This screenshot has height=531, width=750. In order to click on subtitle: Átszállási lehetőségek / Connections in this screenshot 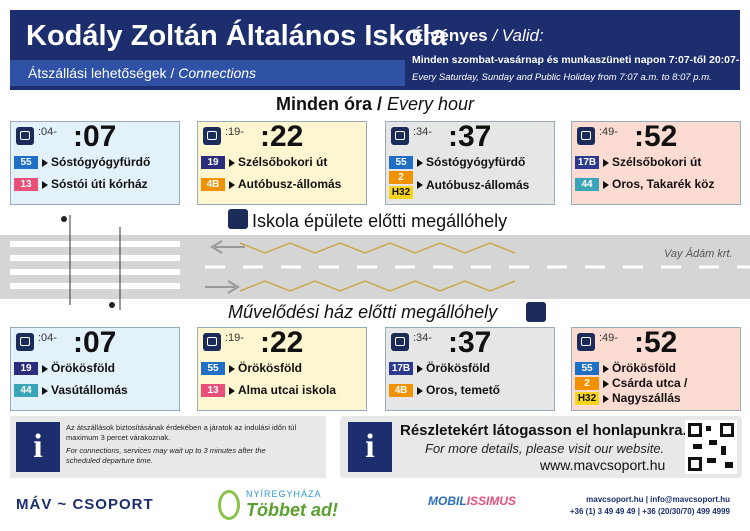, I will do `click(142, 73)`.